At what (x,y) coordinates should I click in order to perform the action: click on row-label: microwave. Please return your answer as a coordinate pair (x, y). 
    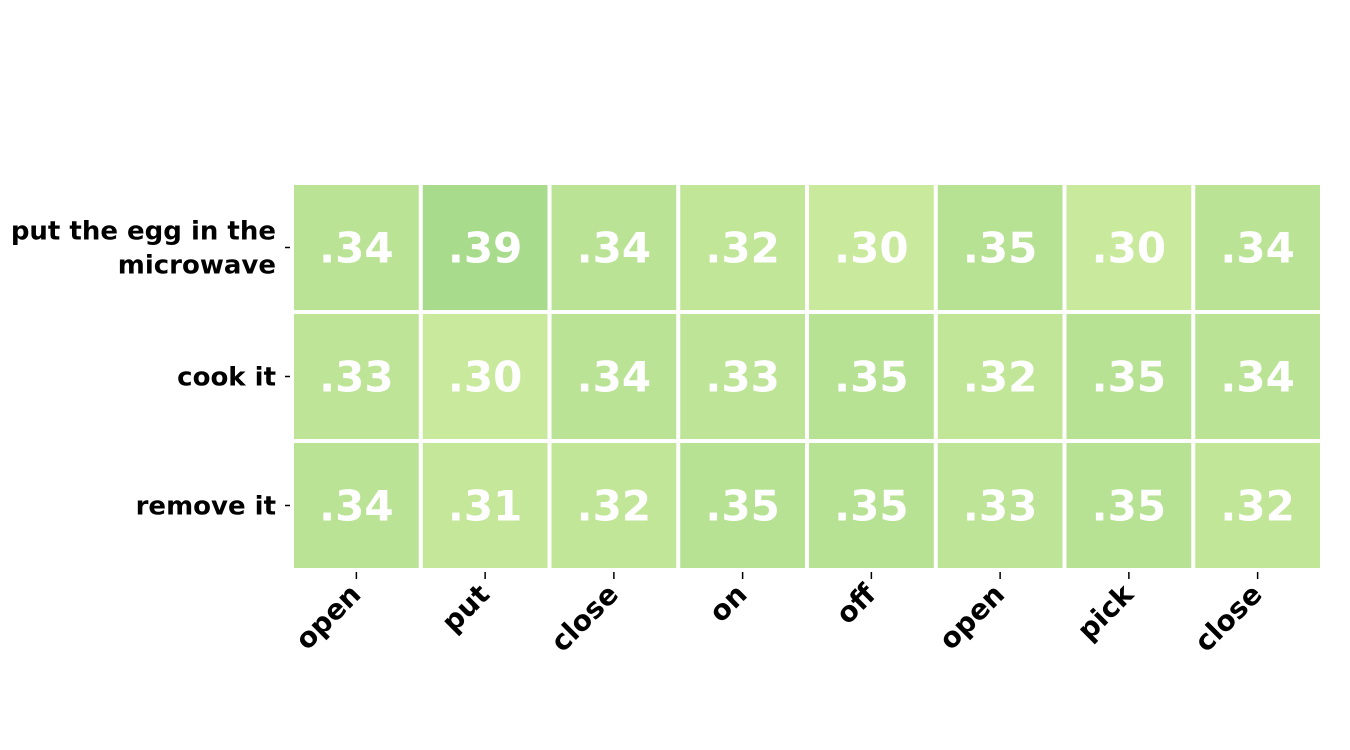
    Looking at the image, I should click on (197, 266).